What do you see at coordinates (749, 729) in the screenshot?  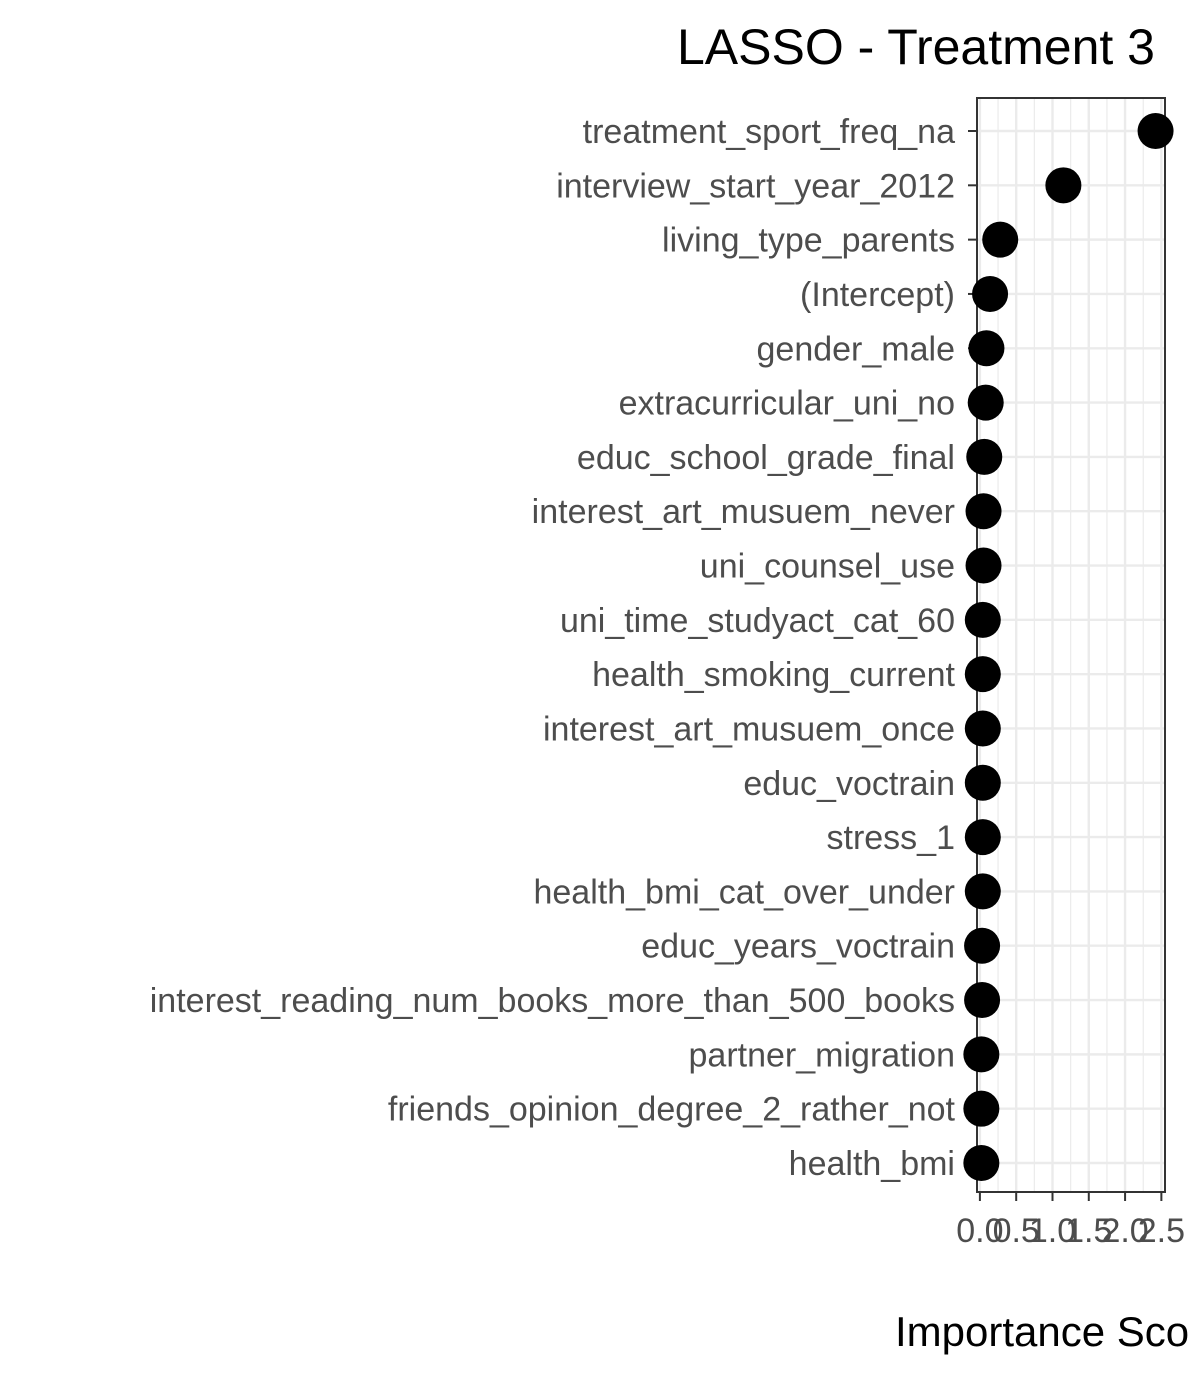 I see `y-tick-label: interest_art_musuem_once` at bounding box center [749, 729].